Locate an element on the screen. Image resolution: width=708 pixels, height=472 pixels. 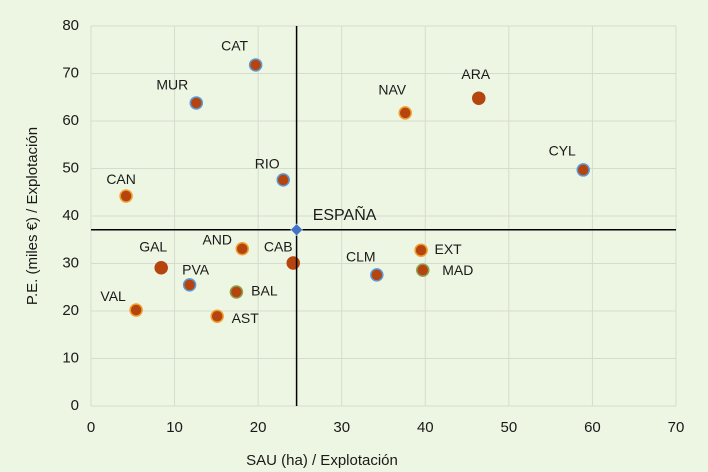
point-label: RIO is located at coordinates (267, 164).